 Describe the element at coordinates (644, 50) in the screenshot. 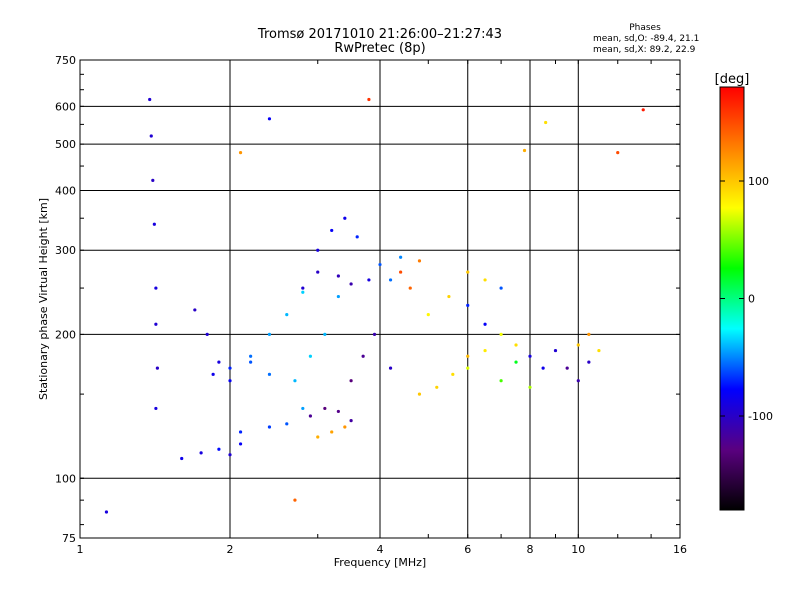

I see `phase-x-stats: mean, sd,X: 89.2, 22.9` at that location.